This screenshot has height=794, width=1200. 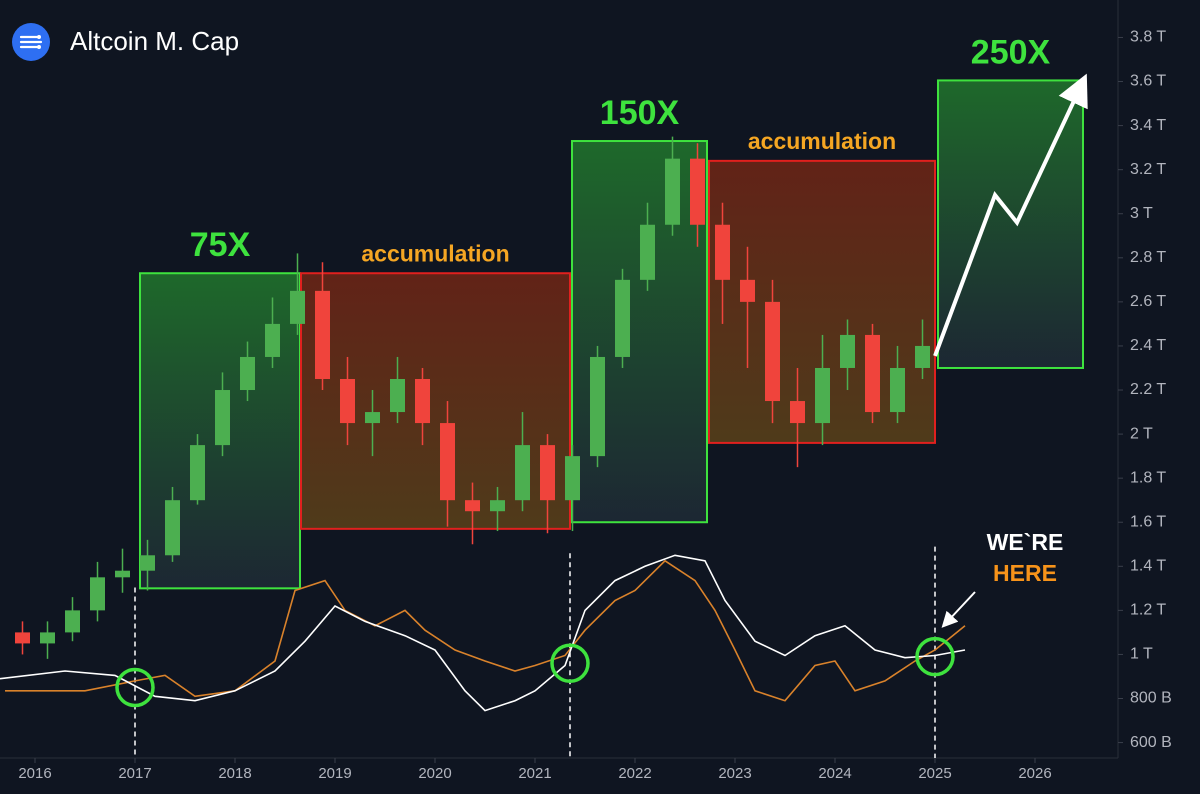 I want to click on y-tick-label: 1.4 T, so click(x=1148, y=566).